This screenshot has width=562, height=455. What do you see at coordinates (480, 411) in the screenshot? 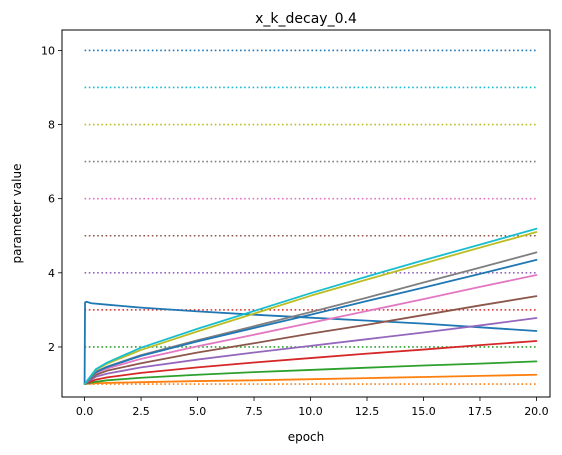
I see `x-tick-label: 17.5` at bounding box center [480, 411].